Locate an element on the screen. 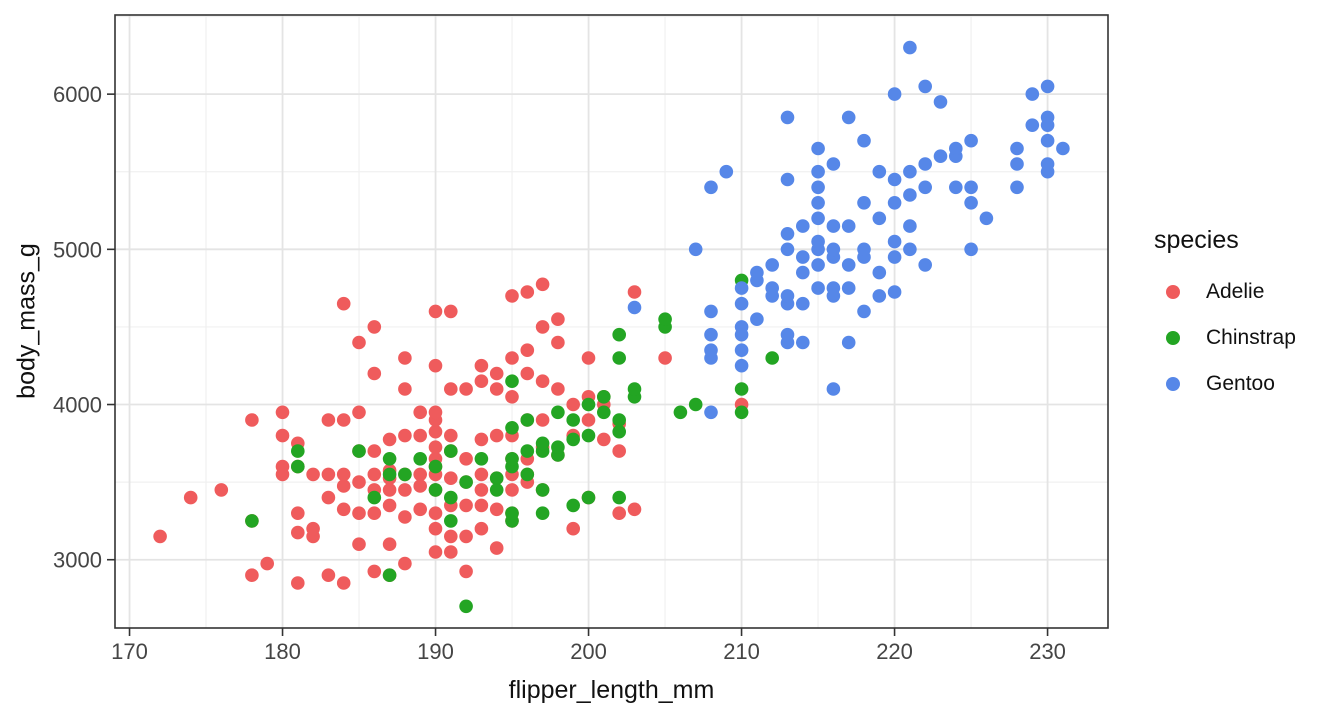 The height and width of the screenshot is (720, 1344). legend: species Adelie Chinstrap Gentoo is located at coordinates (1223, 316).